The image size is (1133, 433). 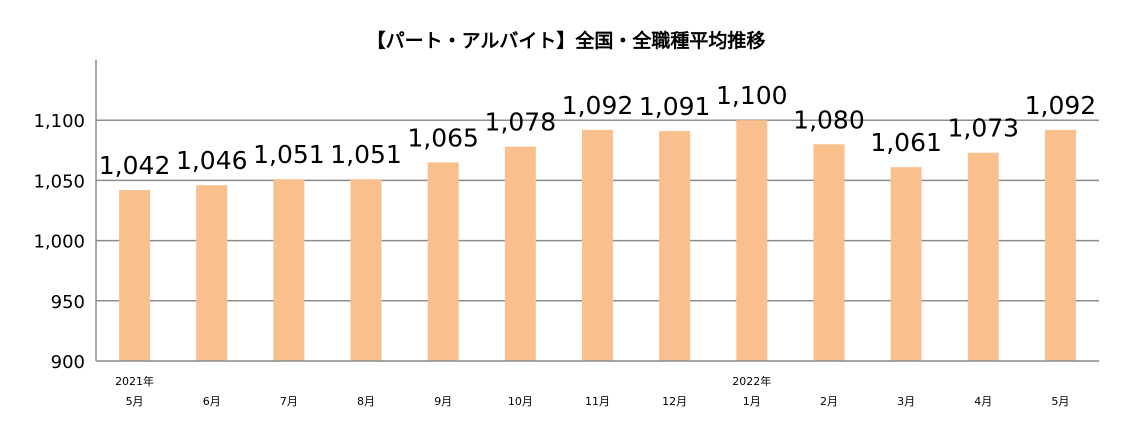 I want to click on chart-title: 【パート・アルバイト】全国・全職種平均推移, so click(x=566, y=40).